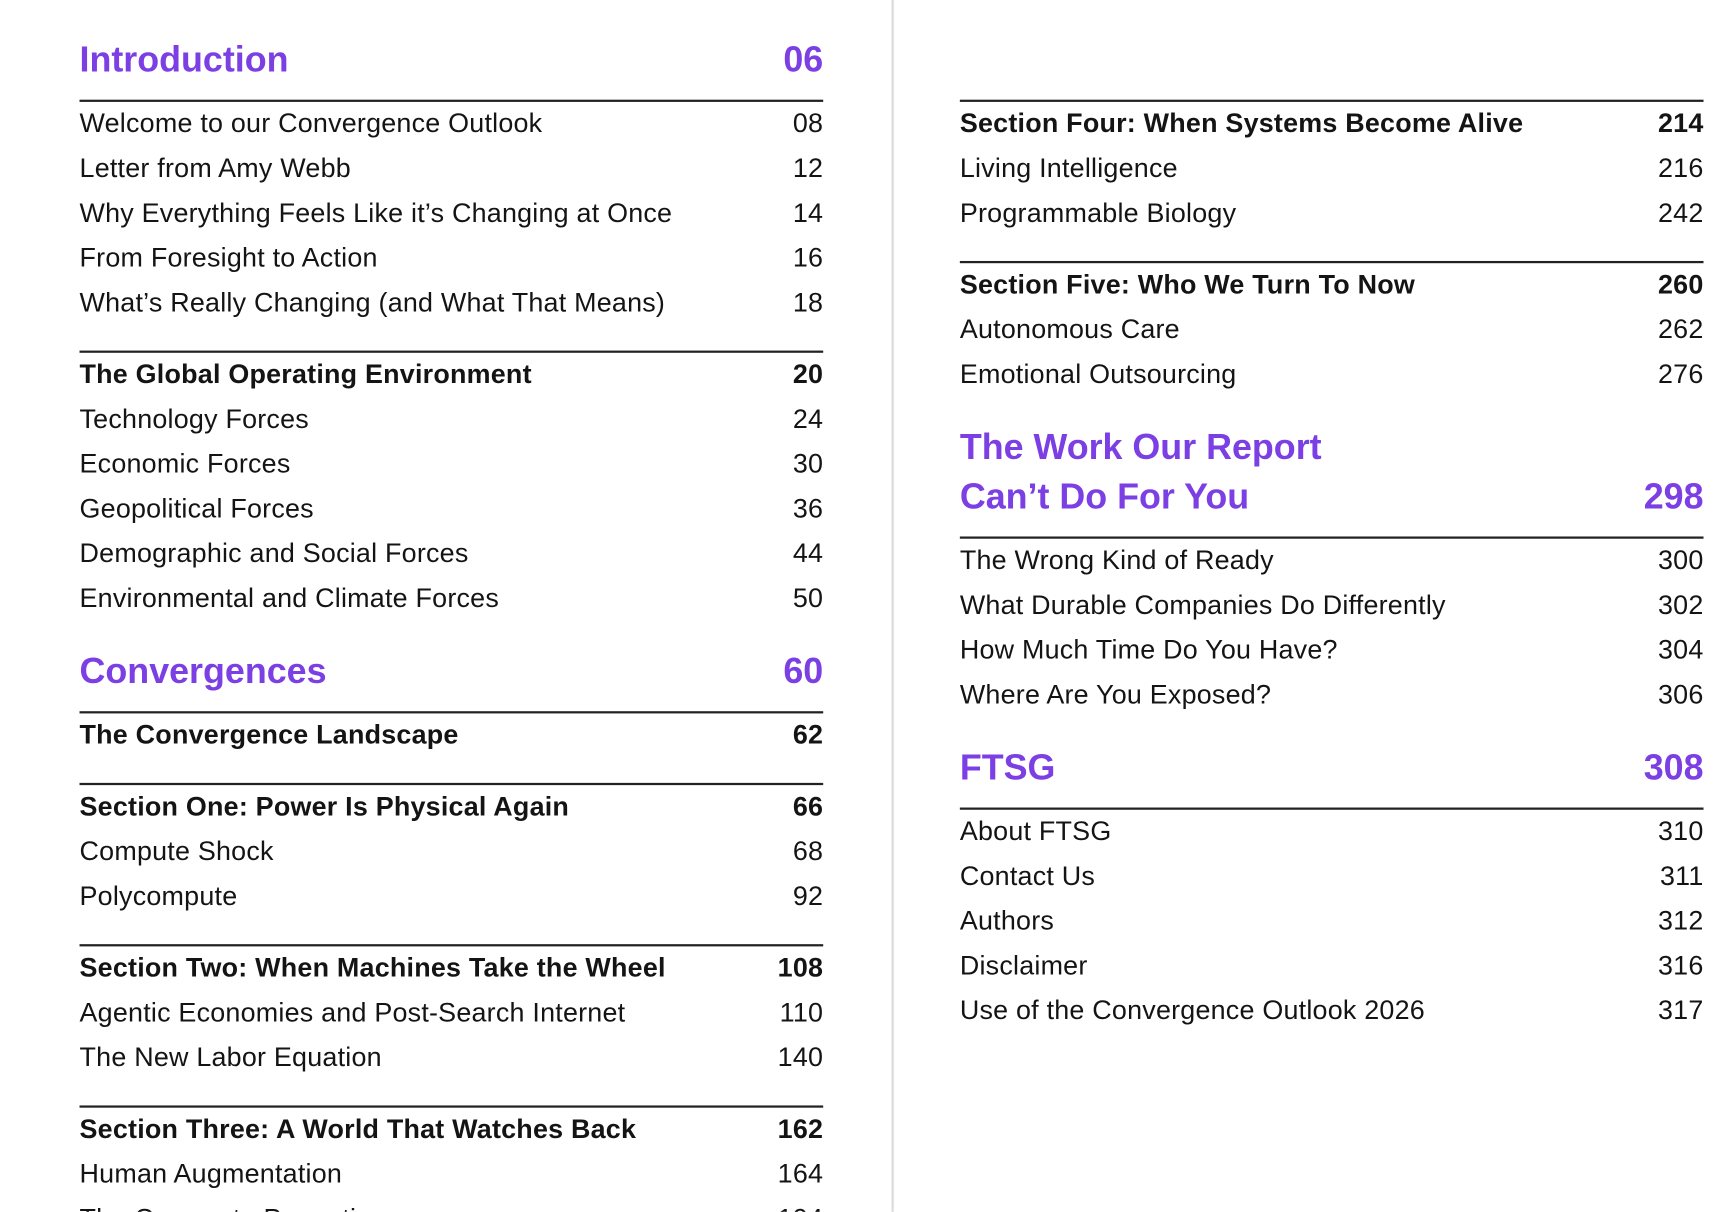 The image size is (1736, 1212). What do you see at coordinates (1680, 329) in the screenshot?
I see `entry-page: 262` at bounding box center [1680, 329].